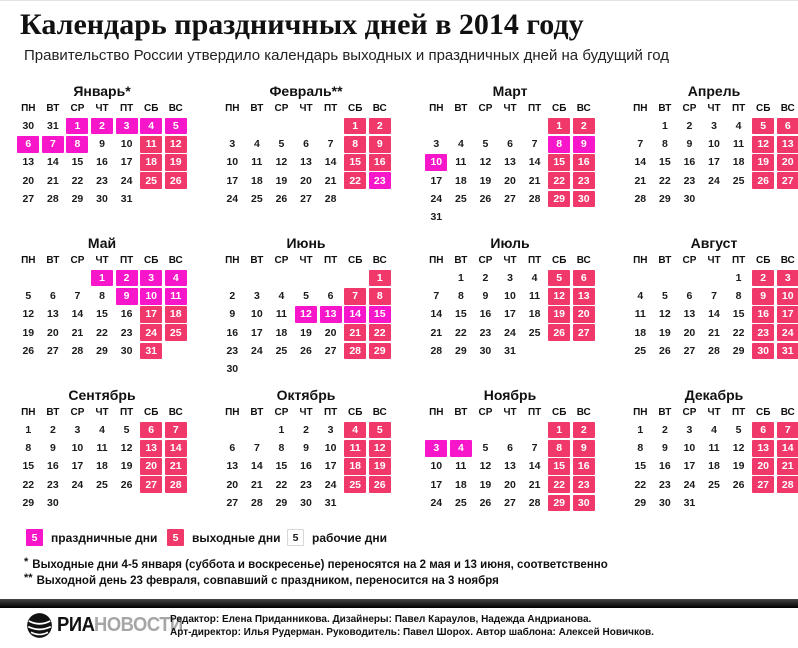  I want to click on day-cell: 4, so click(534, 278).